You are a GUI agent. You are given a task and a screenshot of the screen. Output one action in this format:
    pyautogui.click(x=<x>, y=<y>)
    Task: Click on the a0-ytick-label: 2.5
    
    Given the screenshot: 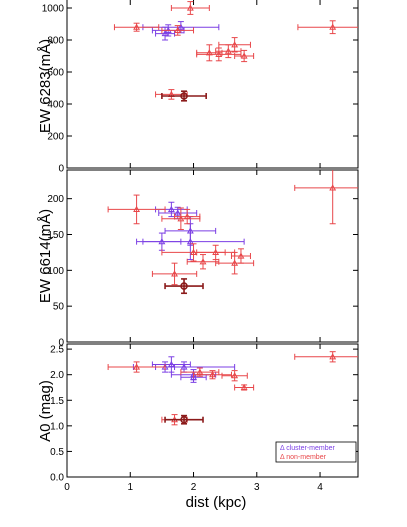 What is the action you would take?
    pyautogui.click(x=57, y=350)
    